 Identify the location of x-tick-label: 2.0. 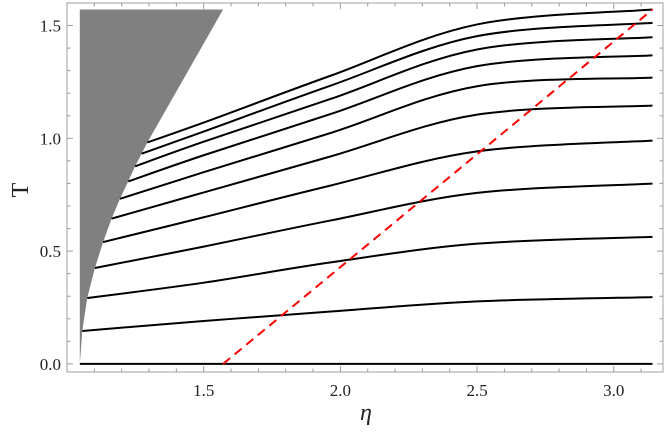
(340, 390).